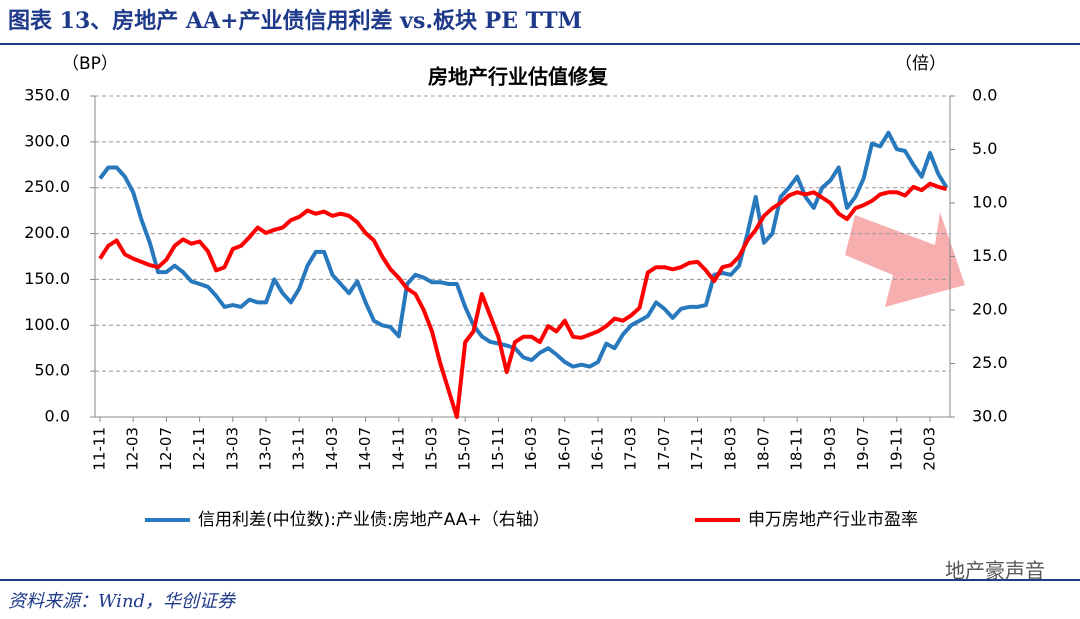 This screenshot has height=619, width=1080. Describe the element at coordinates (990, 362) in the screenshot. I see `y2-tick-label: 25.0` at that location.